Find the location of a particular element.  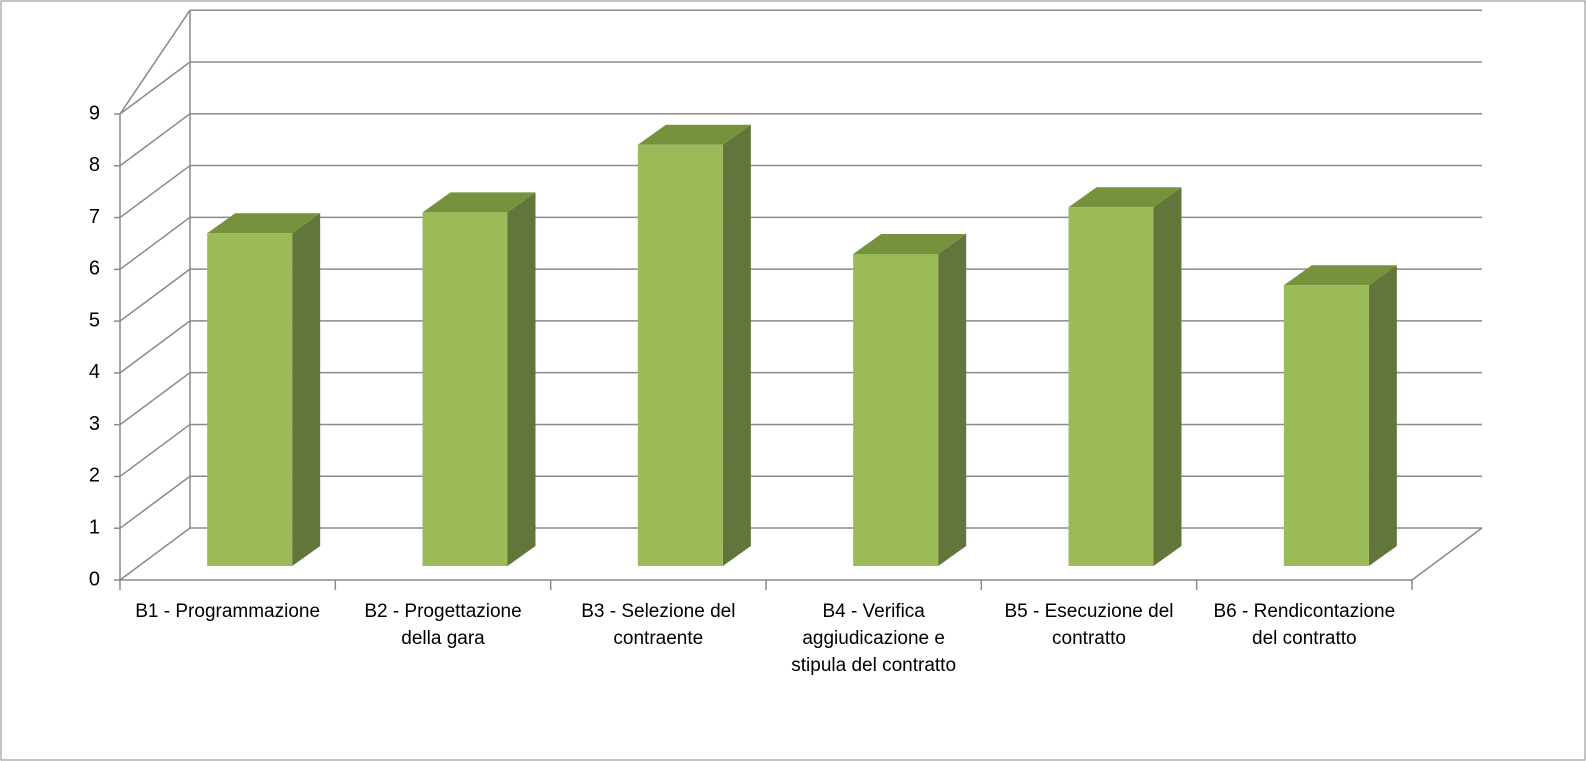

y-tick-label: 7 is located at coordinates (94, 217).